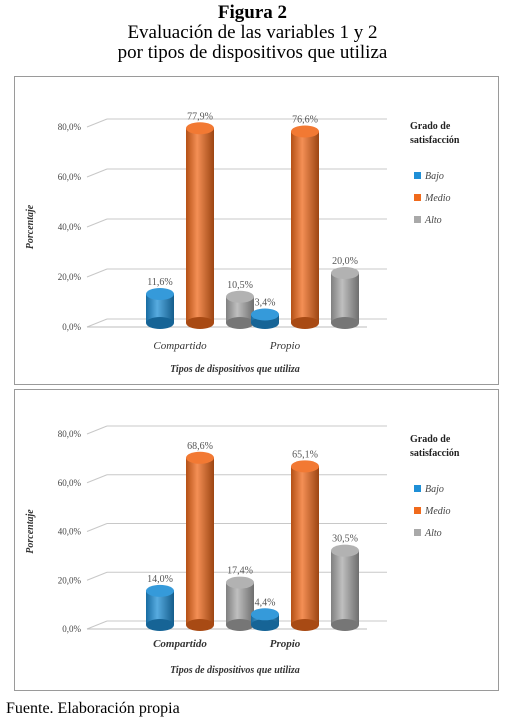 The image size is (505, 724). Describe the element at coordinates (252, 52) in the screenshot. I see `figure-subtitle-line-2: por tipos de dispositivos que utiliza` at that location.